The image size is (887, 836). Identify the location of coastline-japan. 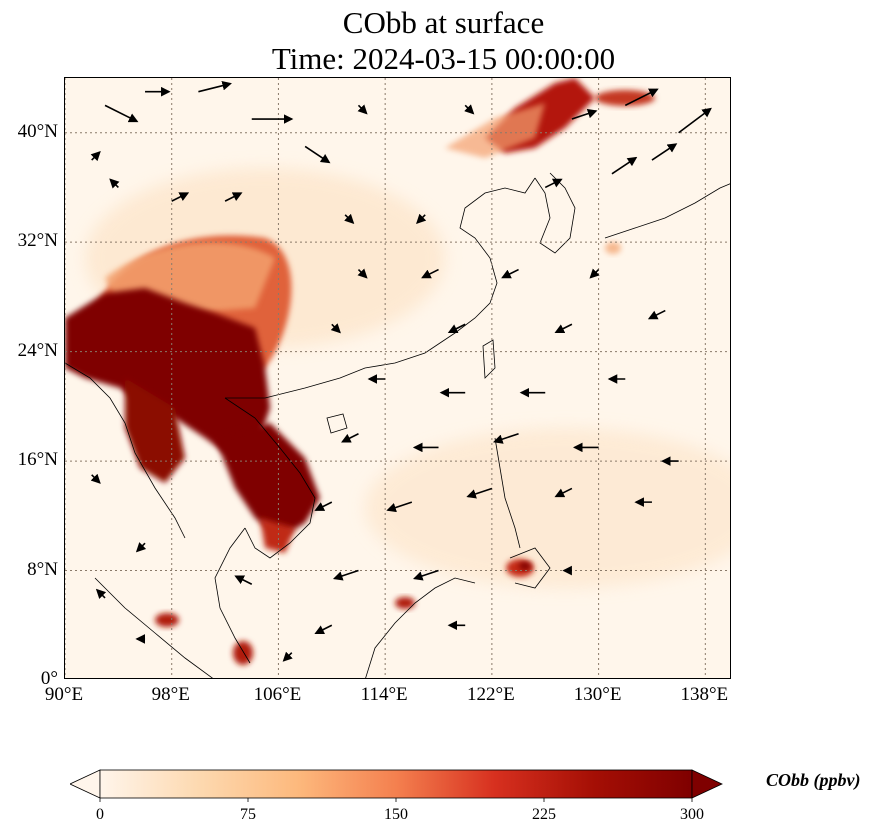
(667, 211).